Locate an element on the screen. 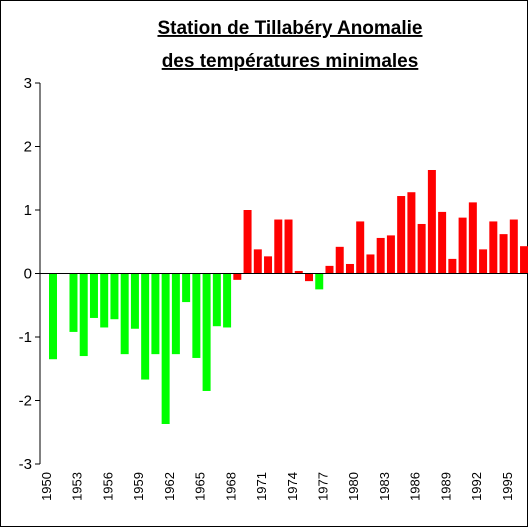 Image resolution: width=528 pixels, height=527 pixels. x-tick-label: 1959 is located at coordinates (138, 486).